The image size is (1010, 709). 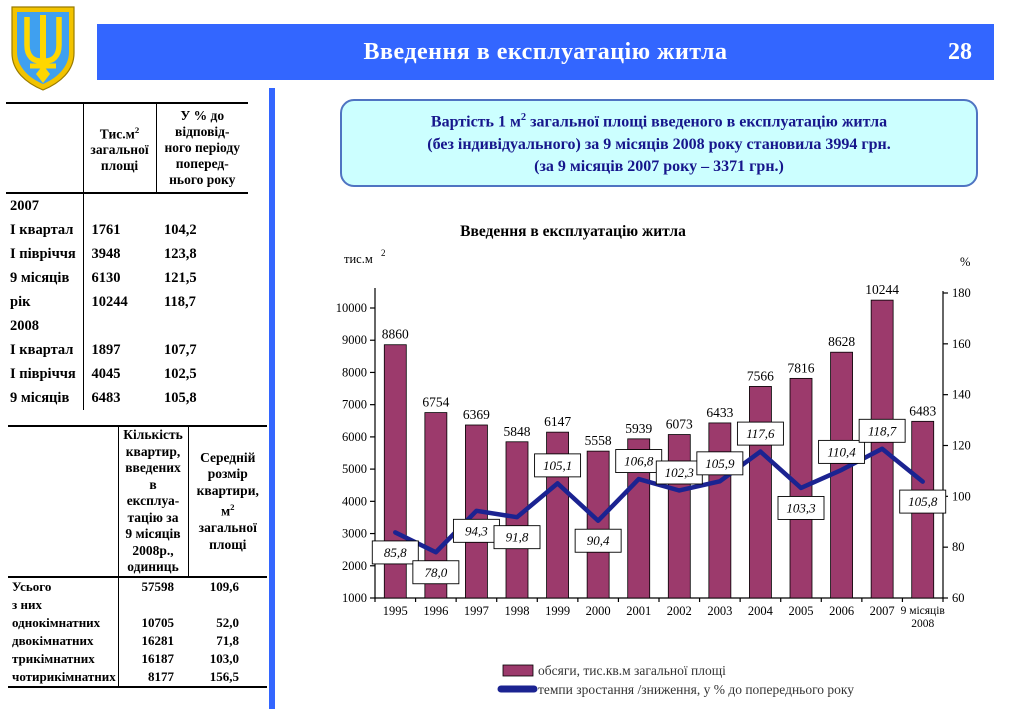 I want to click on right-axis-tick-label: 100, so click(x=961, y=496).